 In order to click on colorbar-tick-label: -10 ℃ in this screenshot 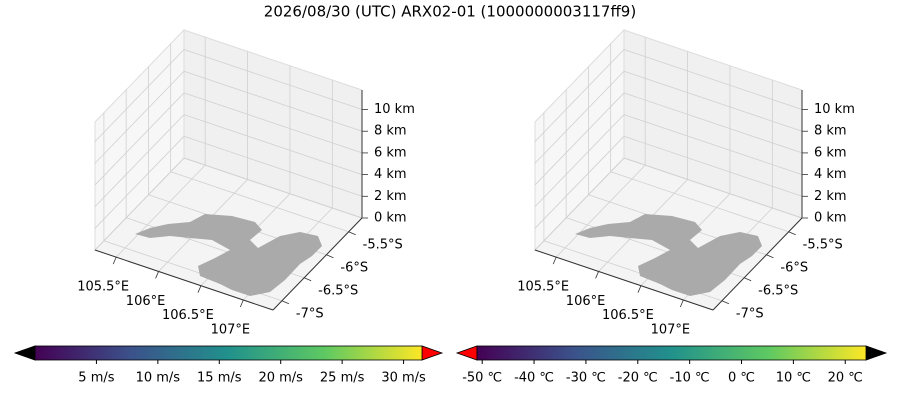, I will do `click(690, 378)`.